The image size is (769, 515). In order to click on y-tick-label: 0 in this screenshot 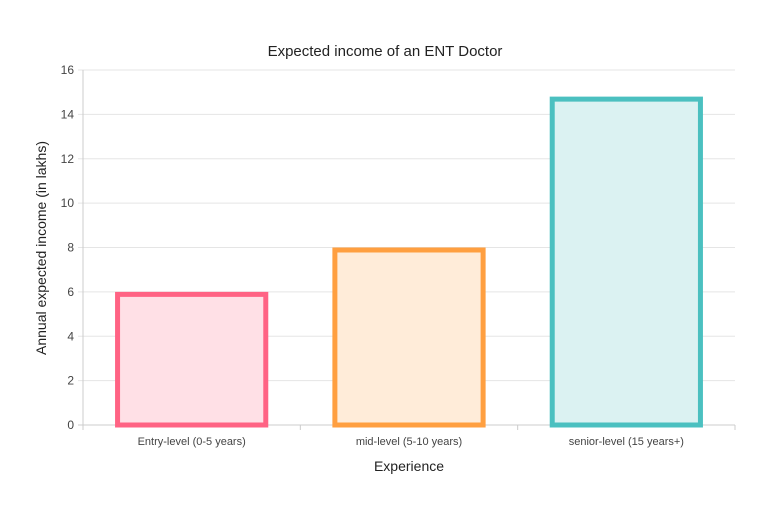, I will do `click(70, 425)`.